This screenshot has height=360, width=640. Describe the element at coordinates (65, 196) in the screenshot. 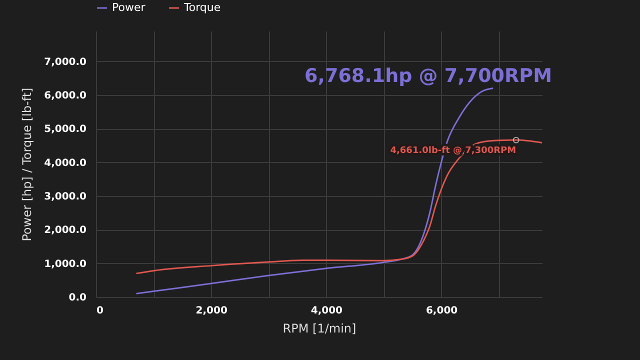

I see `y-tick-label: 3,000.0` at that location.